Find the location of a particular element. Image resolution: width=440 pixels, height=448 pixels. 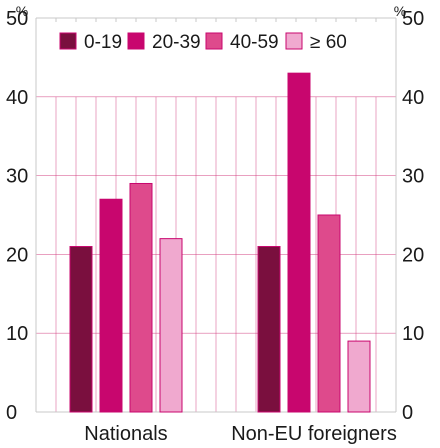

legend-label: 0-19 is located at coordinates (103, 42).